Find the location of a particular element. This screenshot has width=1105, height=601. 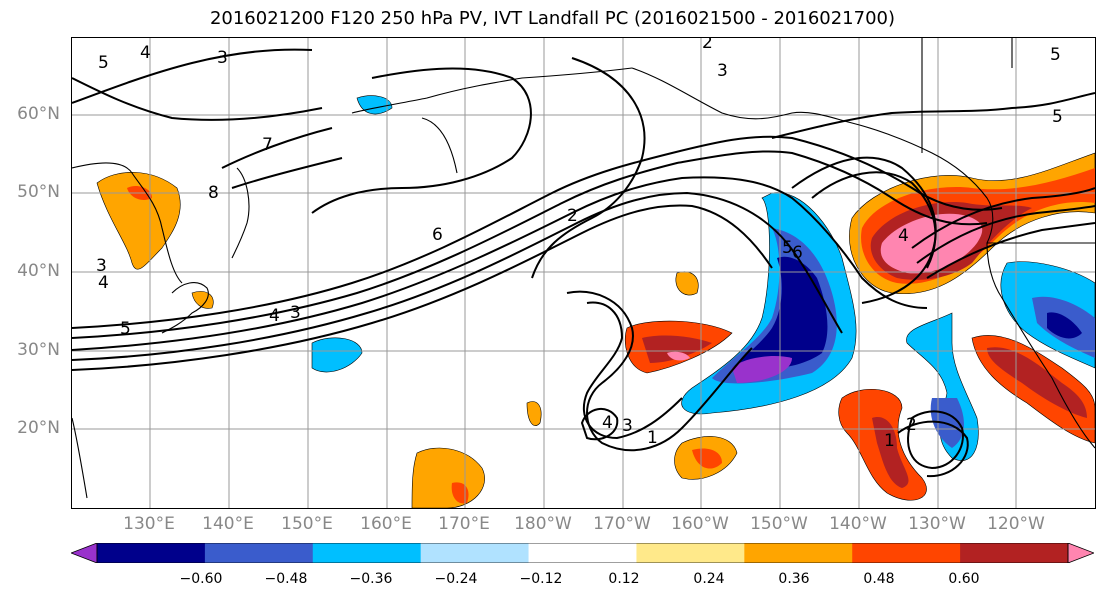

colorbar-tick-label: 0.12 is located at coordinates (624, 579).